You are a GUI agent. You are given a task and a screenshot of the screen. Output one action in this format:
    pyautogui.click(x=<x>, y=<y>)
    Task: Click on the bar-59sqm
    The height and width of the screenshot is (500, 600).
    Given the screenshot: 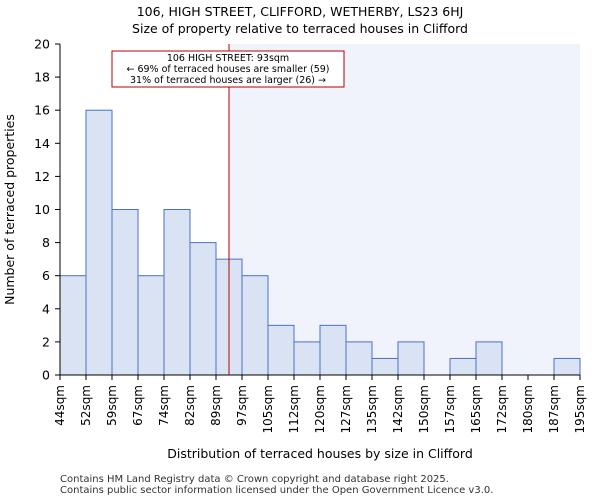 What is the action you would take?
    pyautogui.click(x=125, y=292)
    